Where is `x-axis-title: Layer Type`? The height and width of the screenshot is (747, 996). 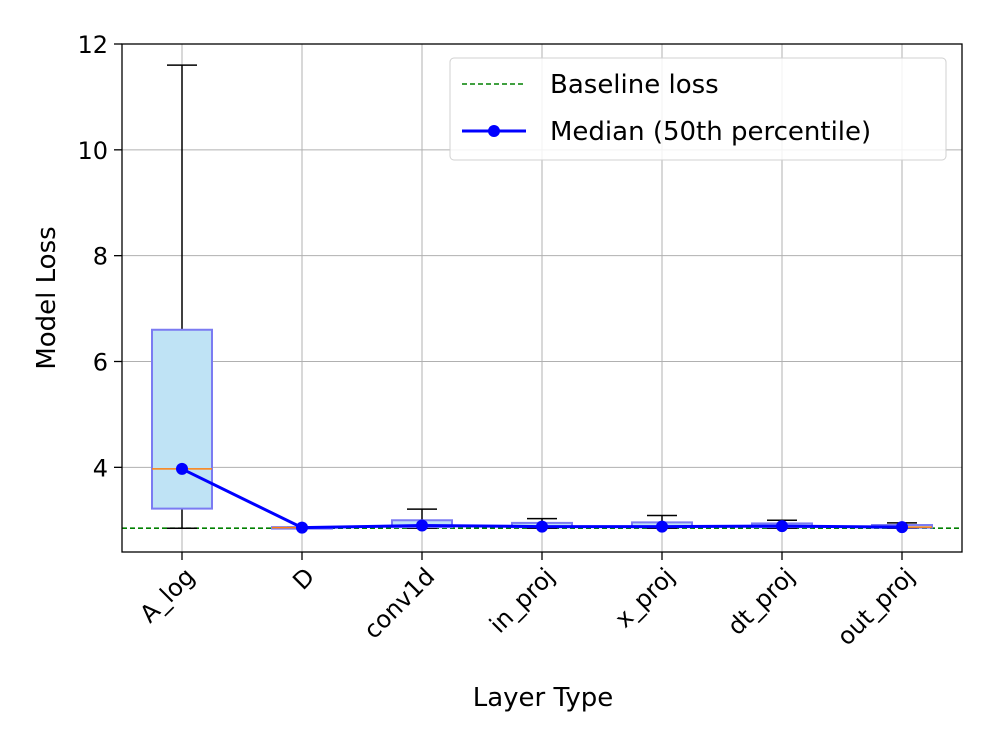
x-axis-title: Layer Type is located at coordinates (543, 698).